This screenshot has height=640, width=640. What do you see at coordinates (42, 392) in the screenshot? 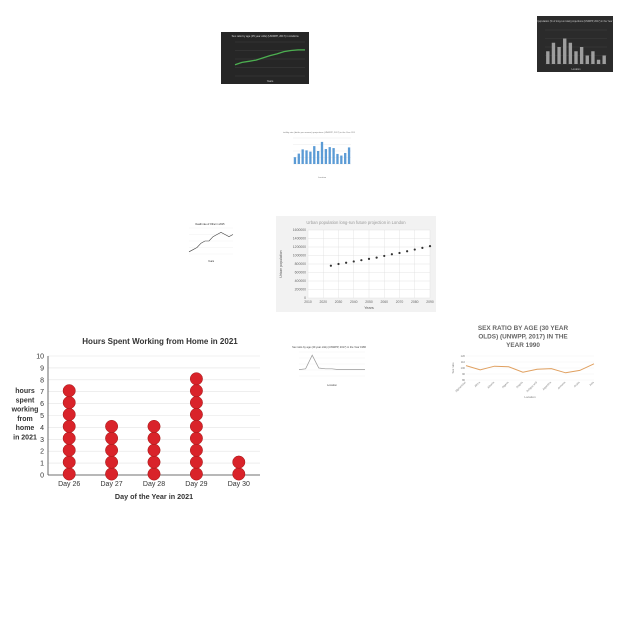
I see `y-tick-label: 7` at bounding box center [42, 392].